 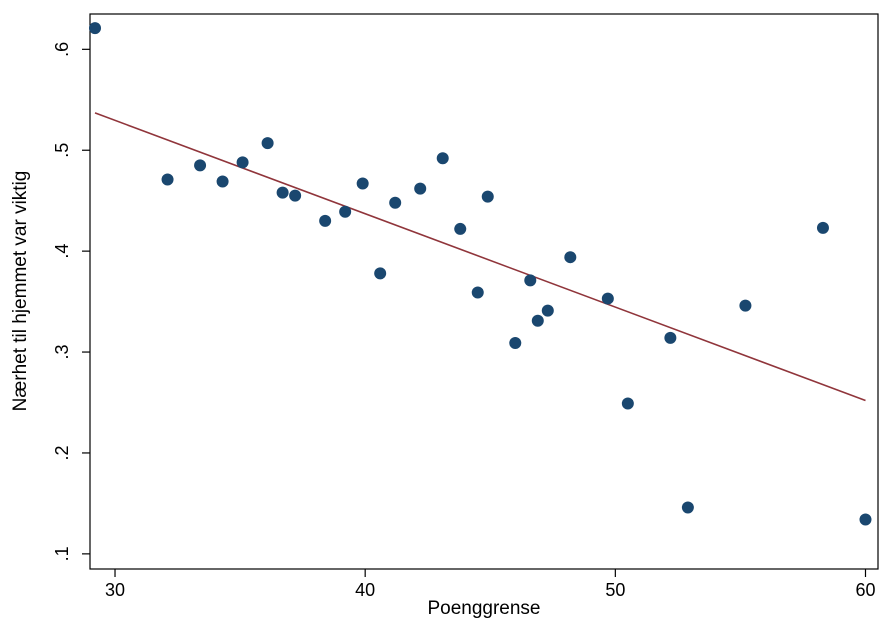 I want to click on y-axis-title: Nærhet til hjemmet var viktig, so click(x=20, y=291).